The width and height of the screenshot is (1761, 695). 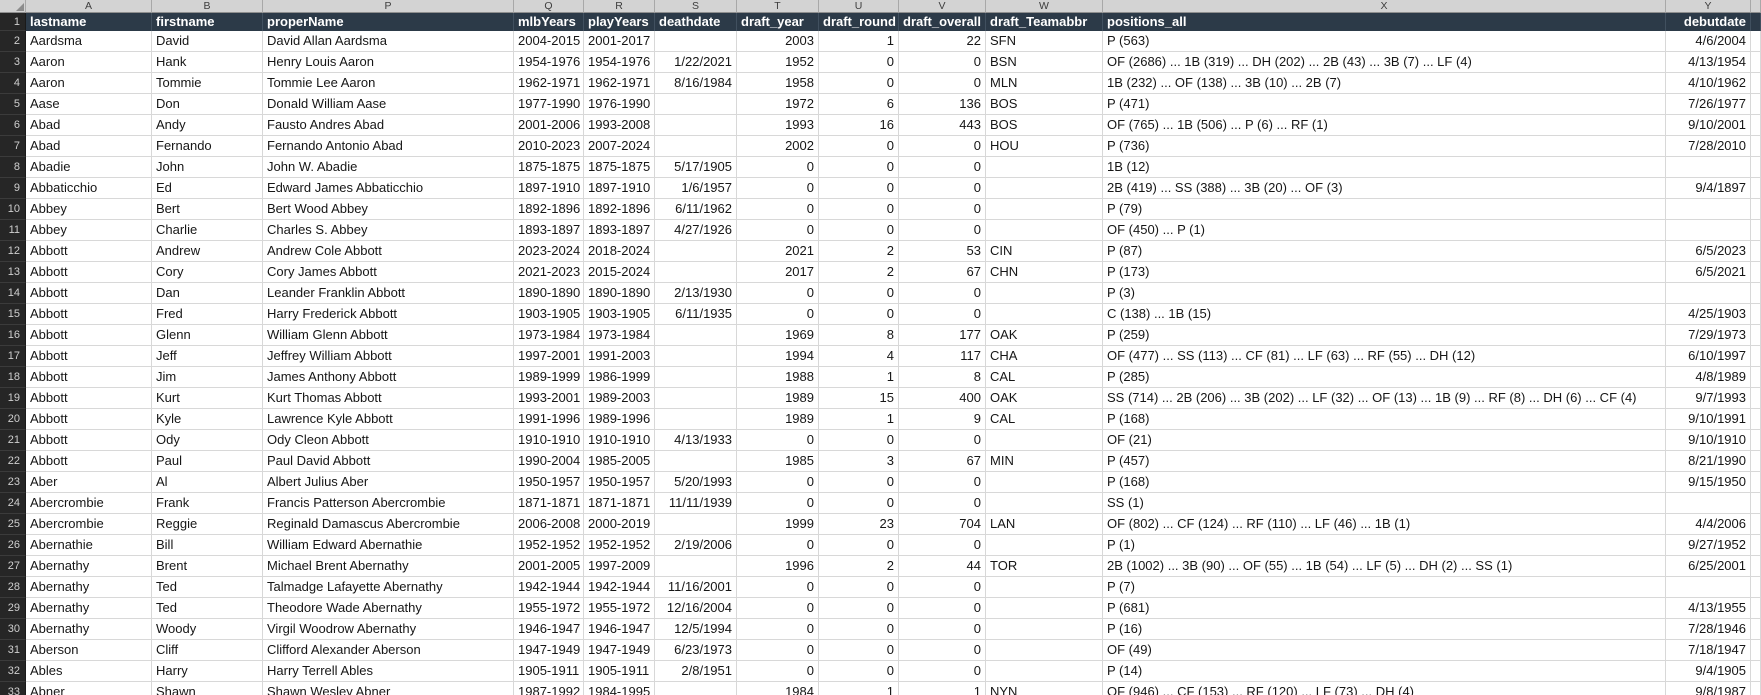 I want to click on cell-firstname: Paul, so click(x=207, y=461).